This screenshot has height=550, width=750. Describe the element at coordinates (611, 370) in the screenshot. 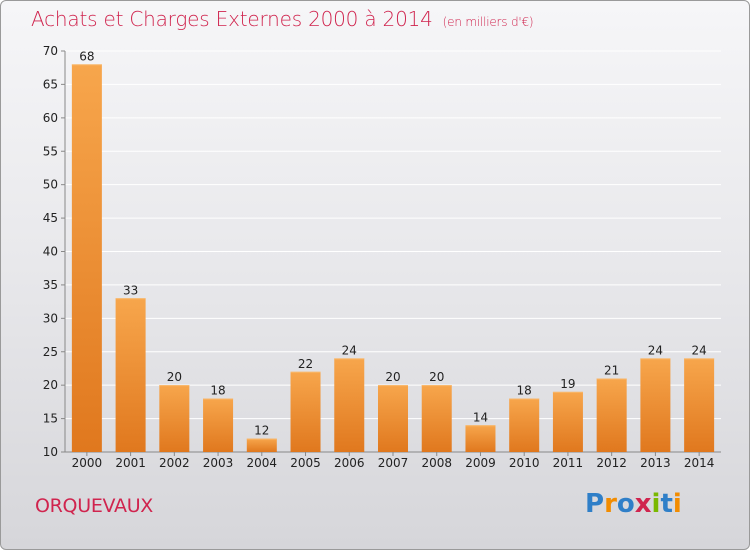

I see `value-label: 21` at that location.